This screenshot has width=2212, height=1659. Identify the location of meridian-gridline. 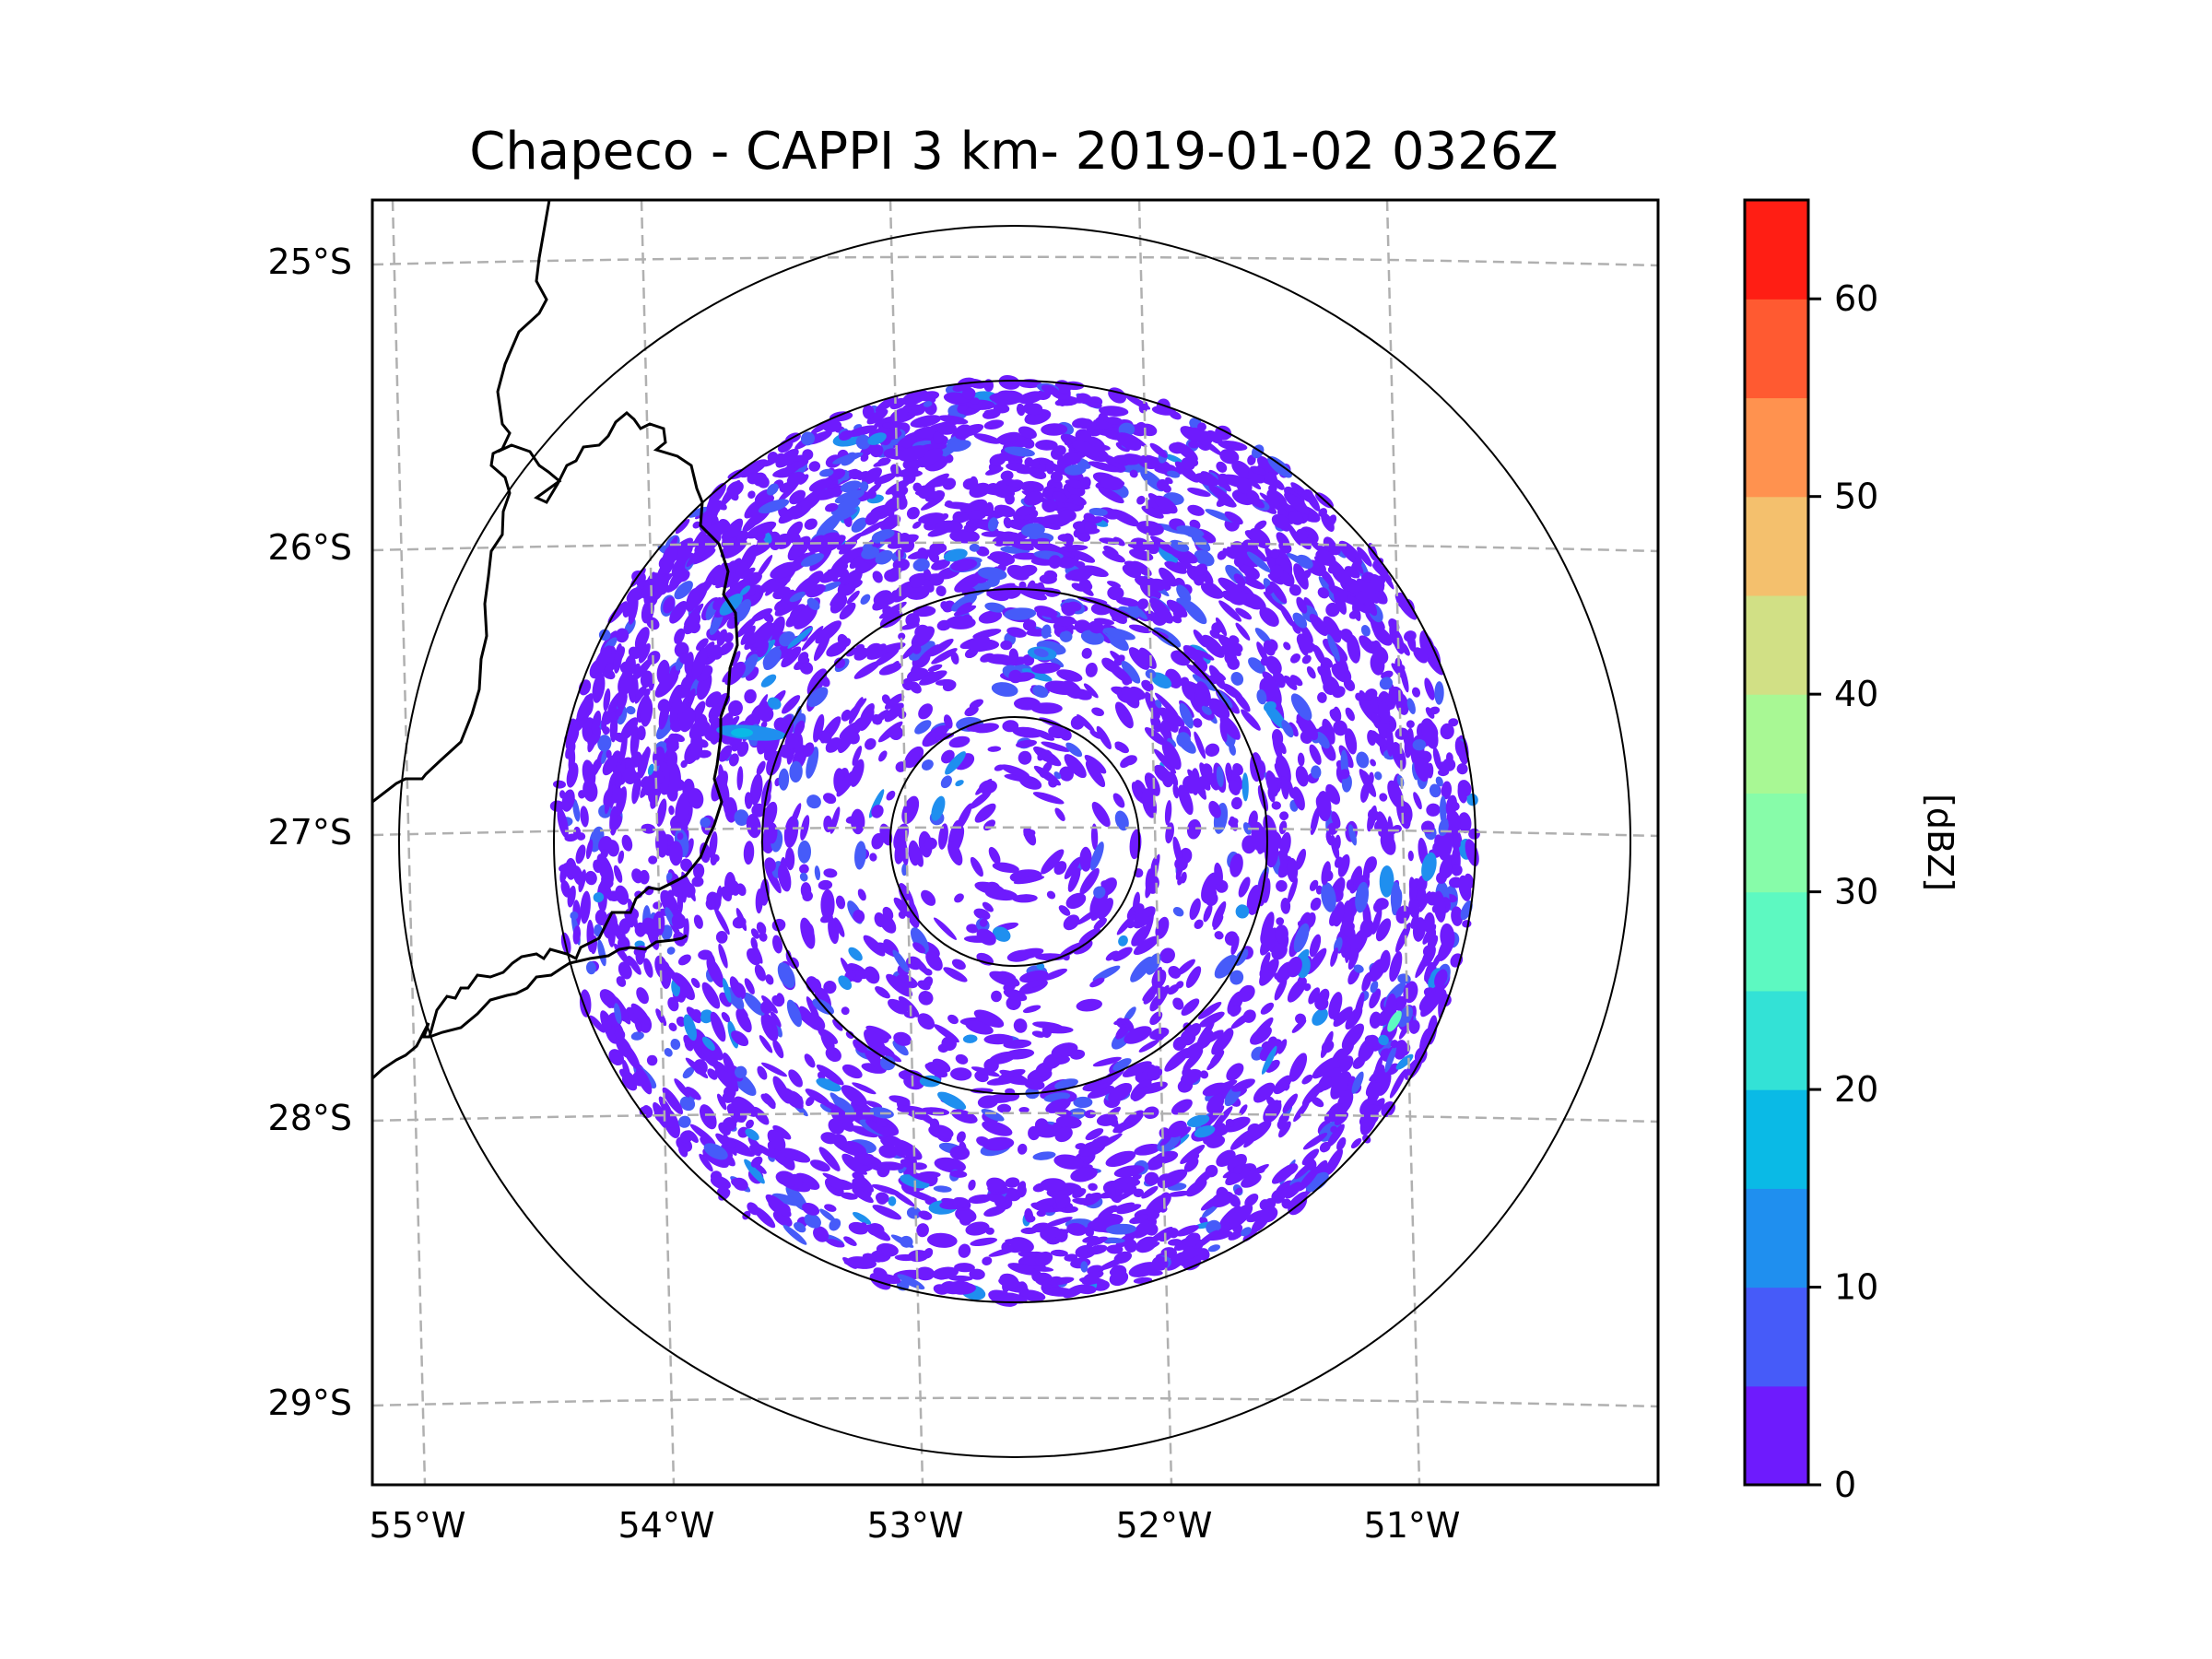
(1155, 842).